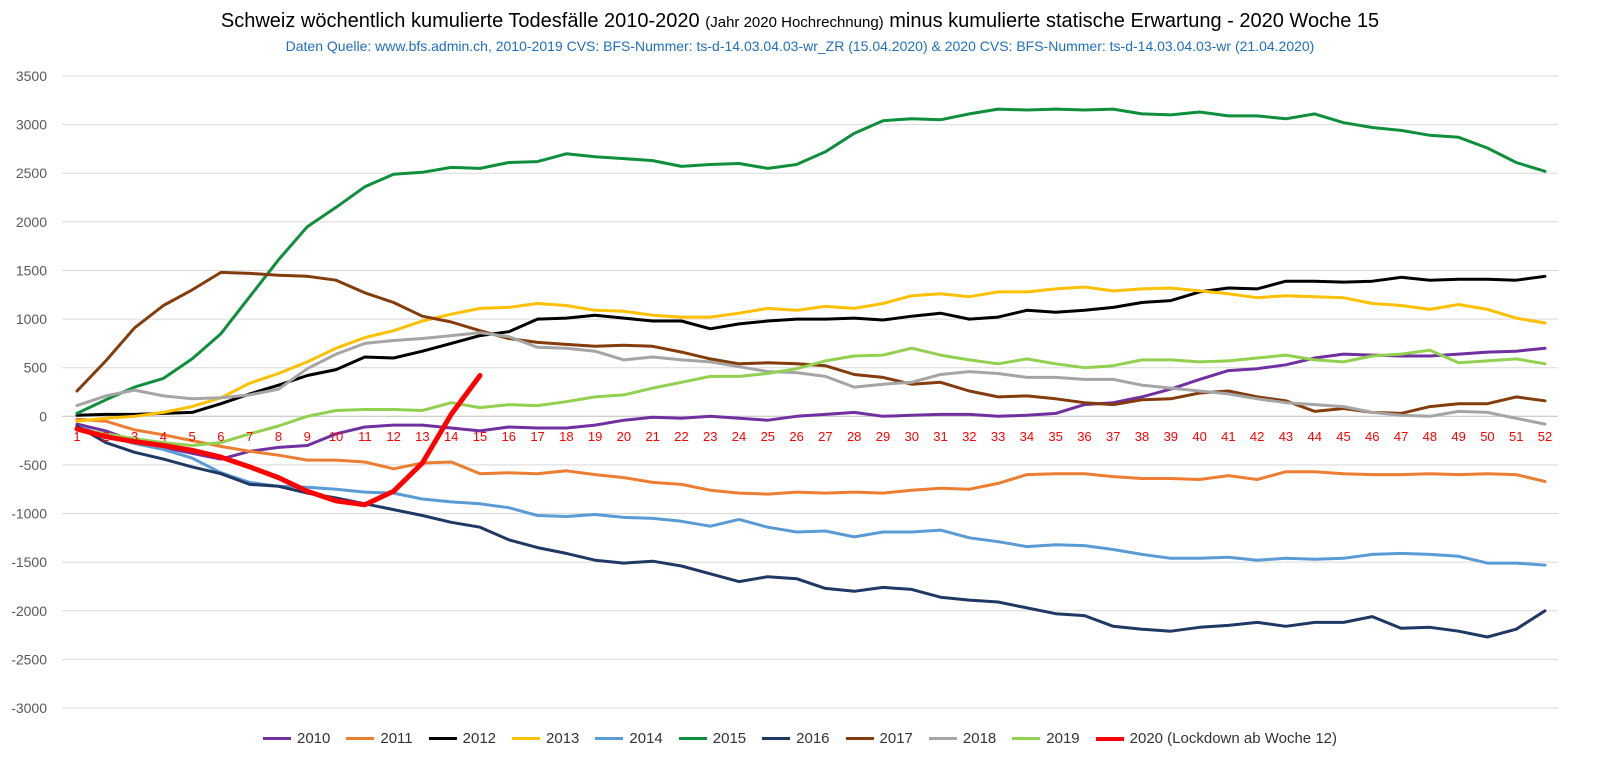 This screenshot has height=775, width=1600. I want to click on x-tick-label: 36, so click(1084, 436).